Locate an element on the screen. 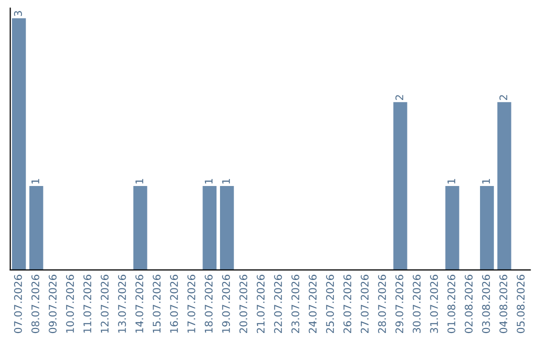 This screenshot has height=340, width=540. x-tick-label: 16.07.2026 is located at coordinates (174, 303).